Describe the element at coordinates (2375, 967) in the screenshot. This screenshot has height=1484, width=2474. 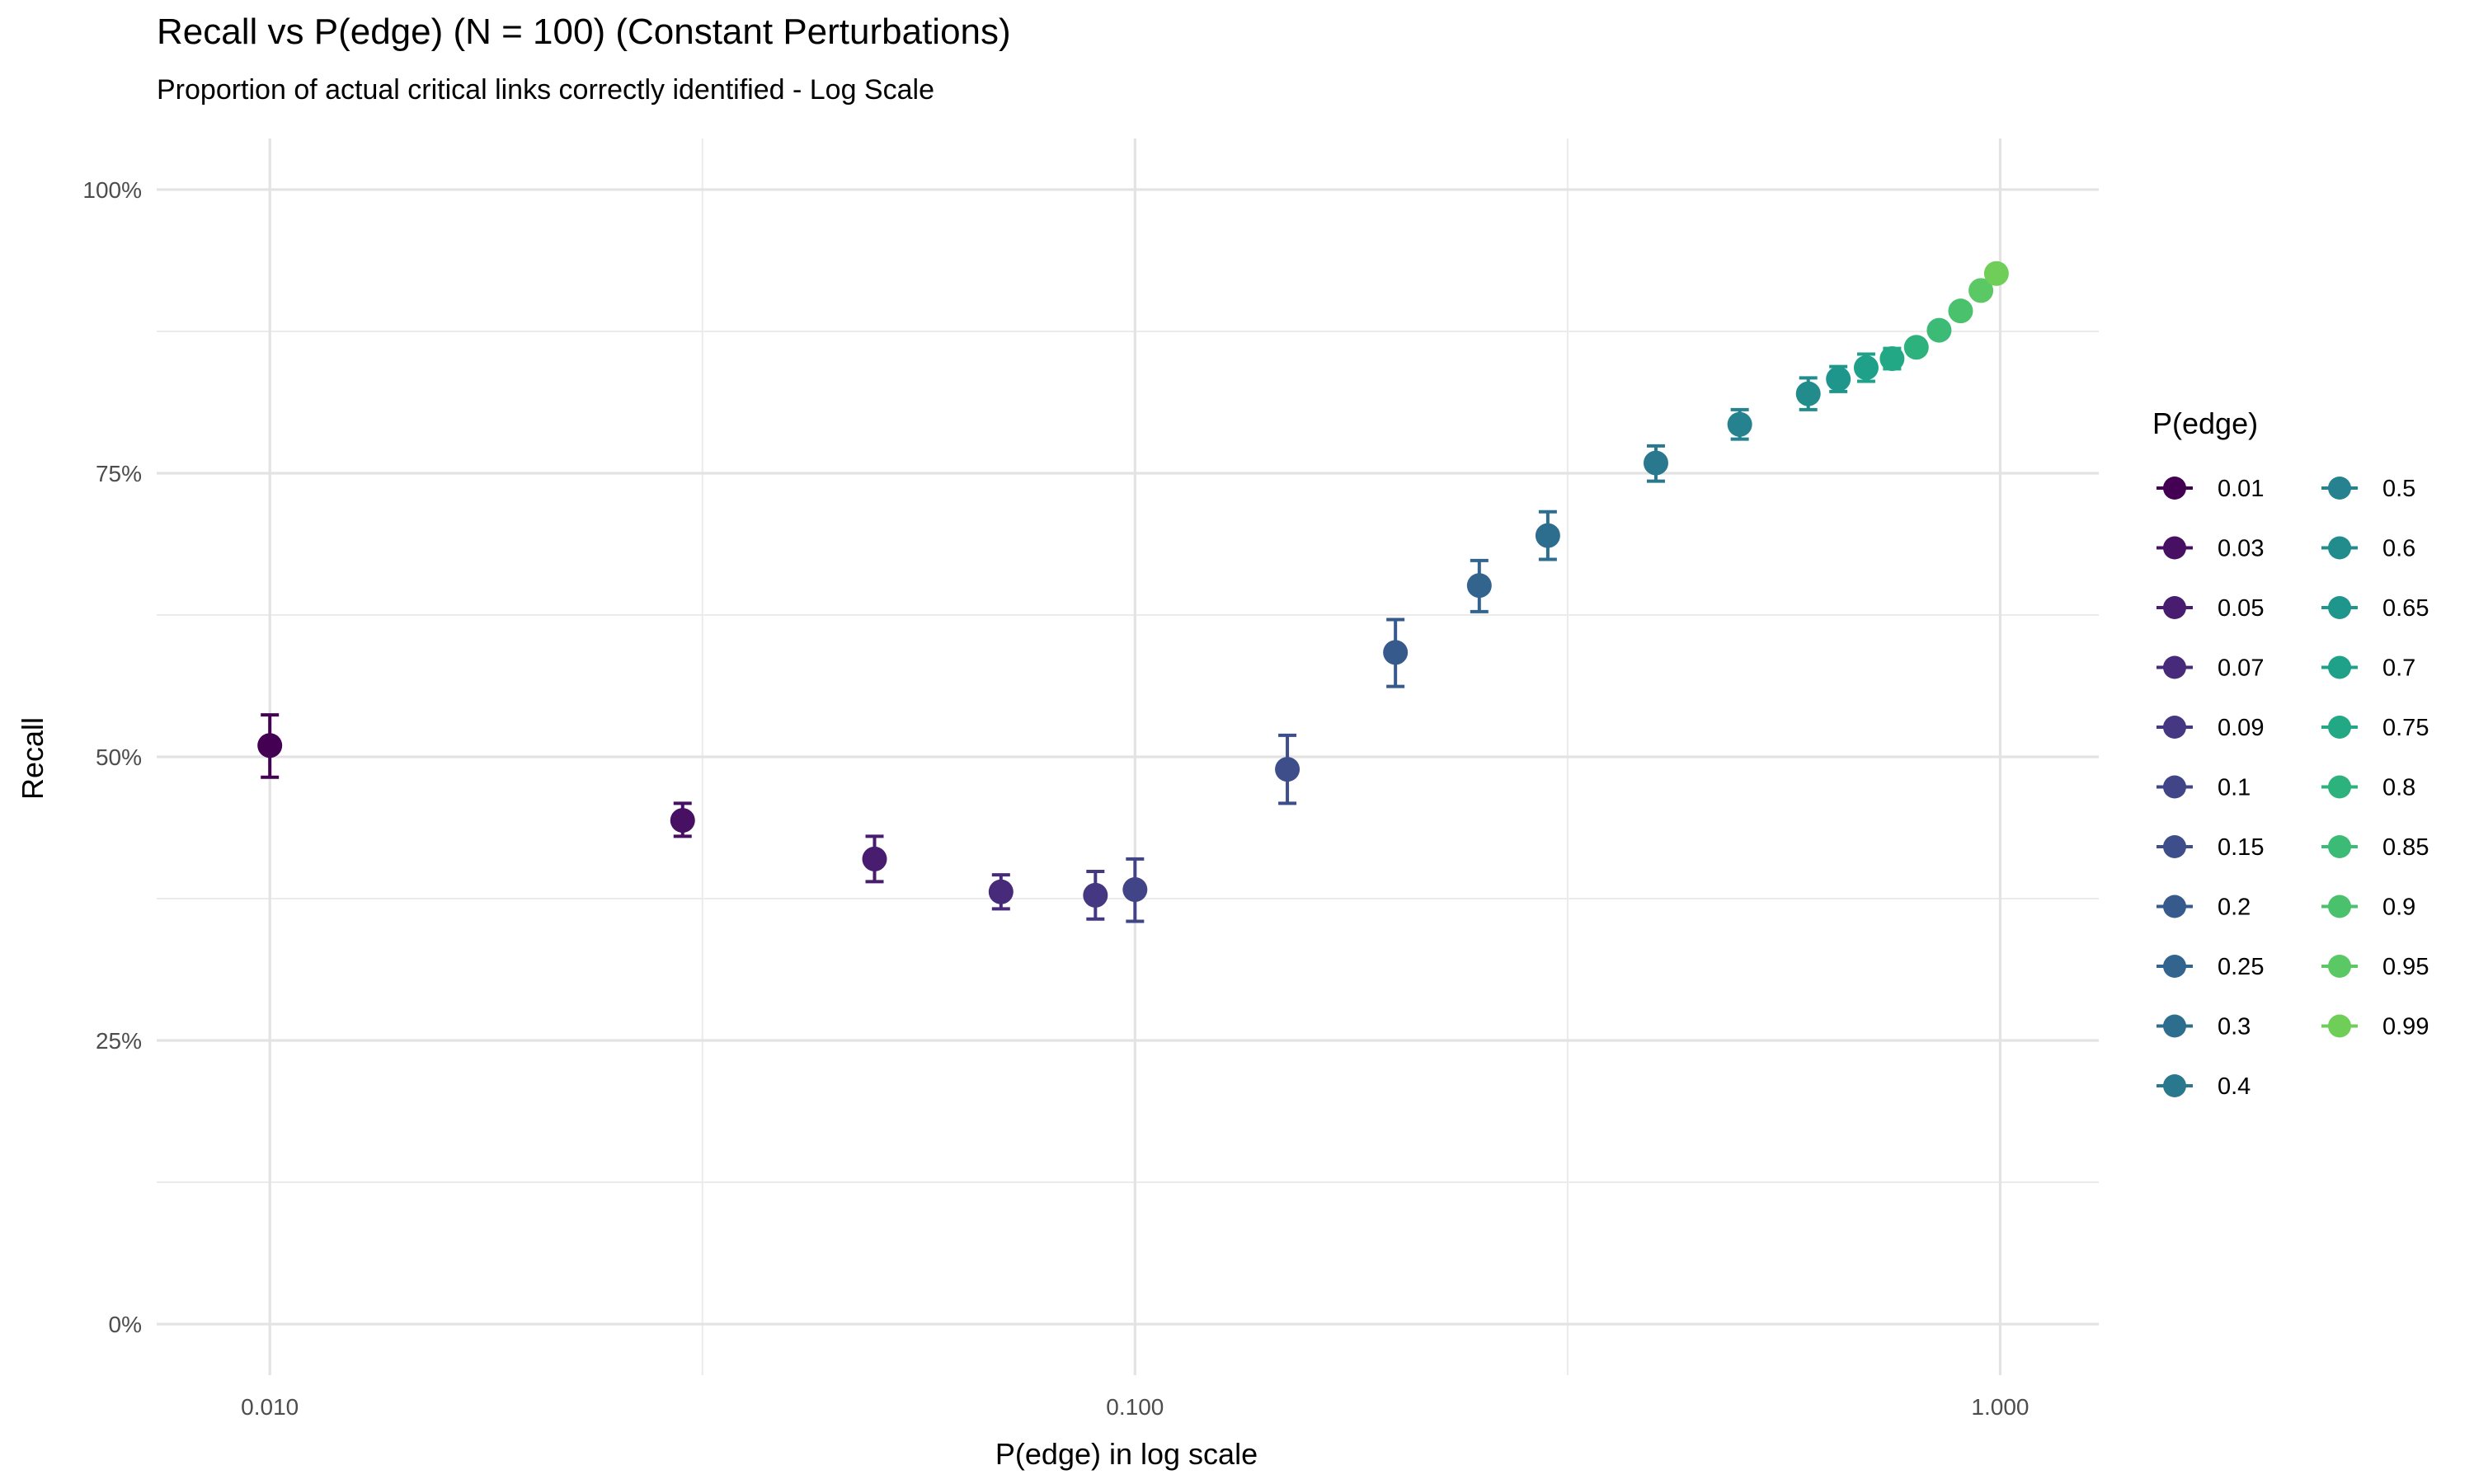
I see `legend-item: 0.95` at that location.